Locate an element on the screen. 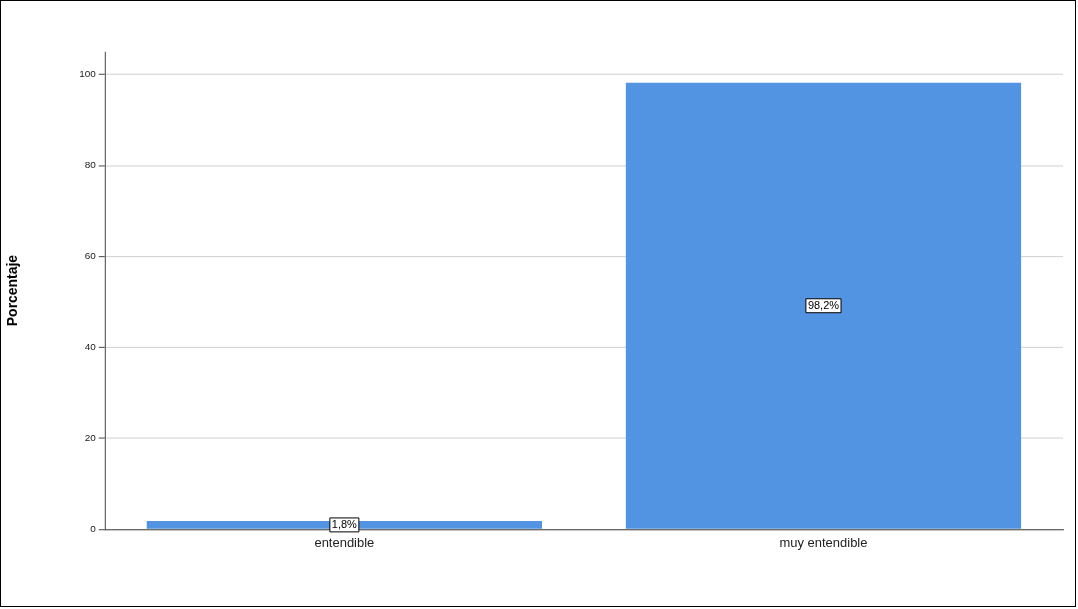 This screenshot has height=609, width=1078. y-tick-label: 80 is located at coordinates (90, 165).